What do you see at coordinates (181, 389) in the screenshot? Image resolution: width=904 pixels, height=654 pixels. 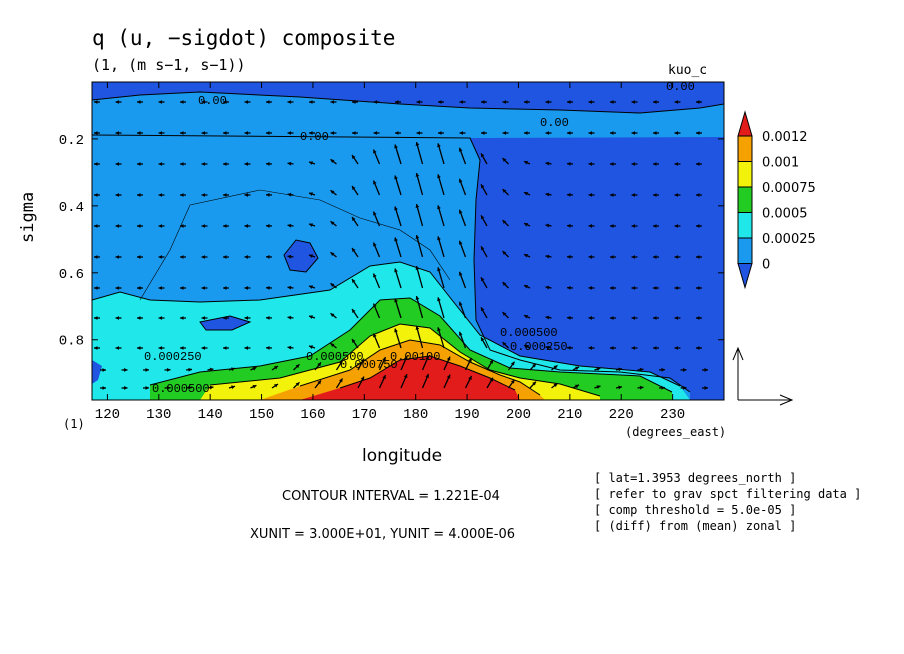 I see `contour-label: 0.000500` at bounding box center [181, 389].